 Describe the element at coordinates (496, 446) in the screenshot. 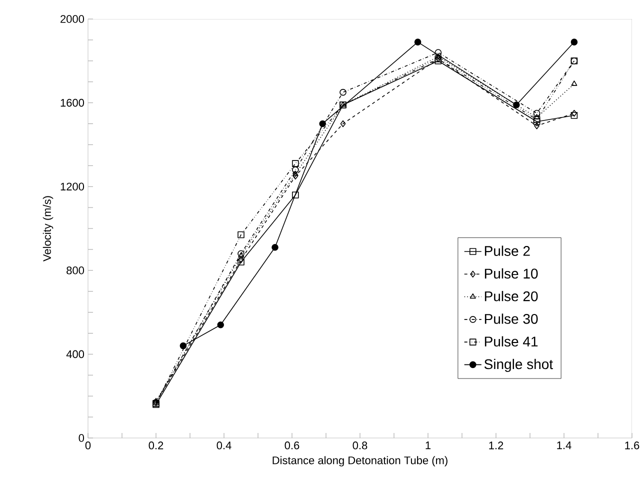

I see `x-tick-label: 1.2` at that location.